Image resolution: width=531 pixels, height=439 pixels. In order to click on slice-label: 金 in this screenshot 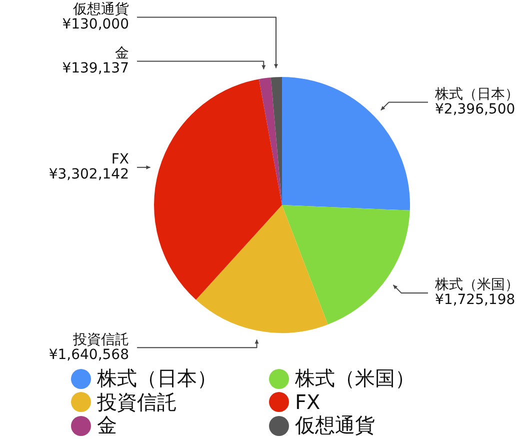, I will do `click(122, 53)`.